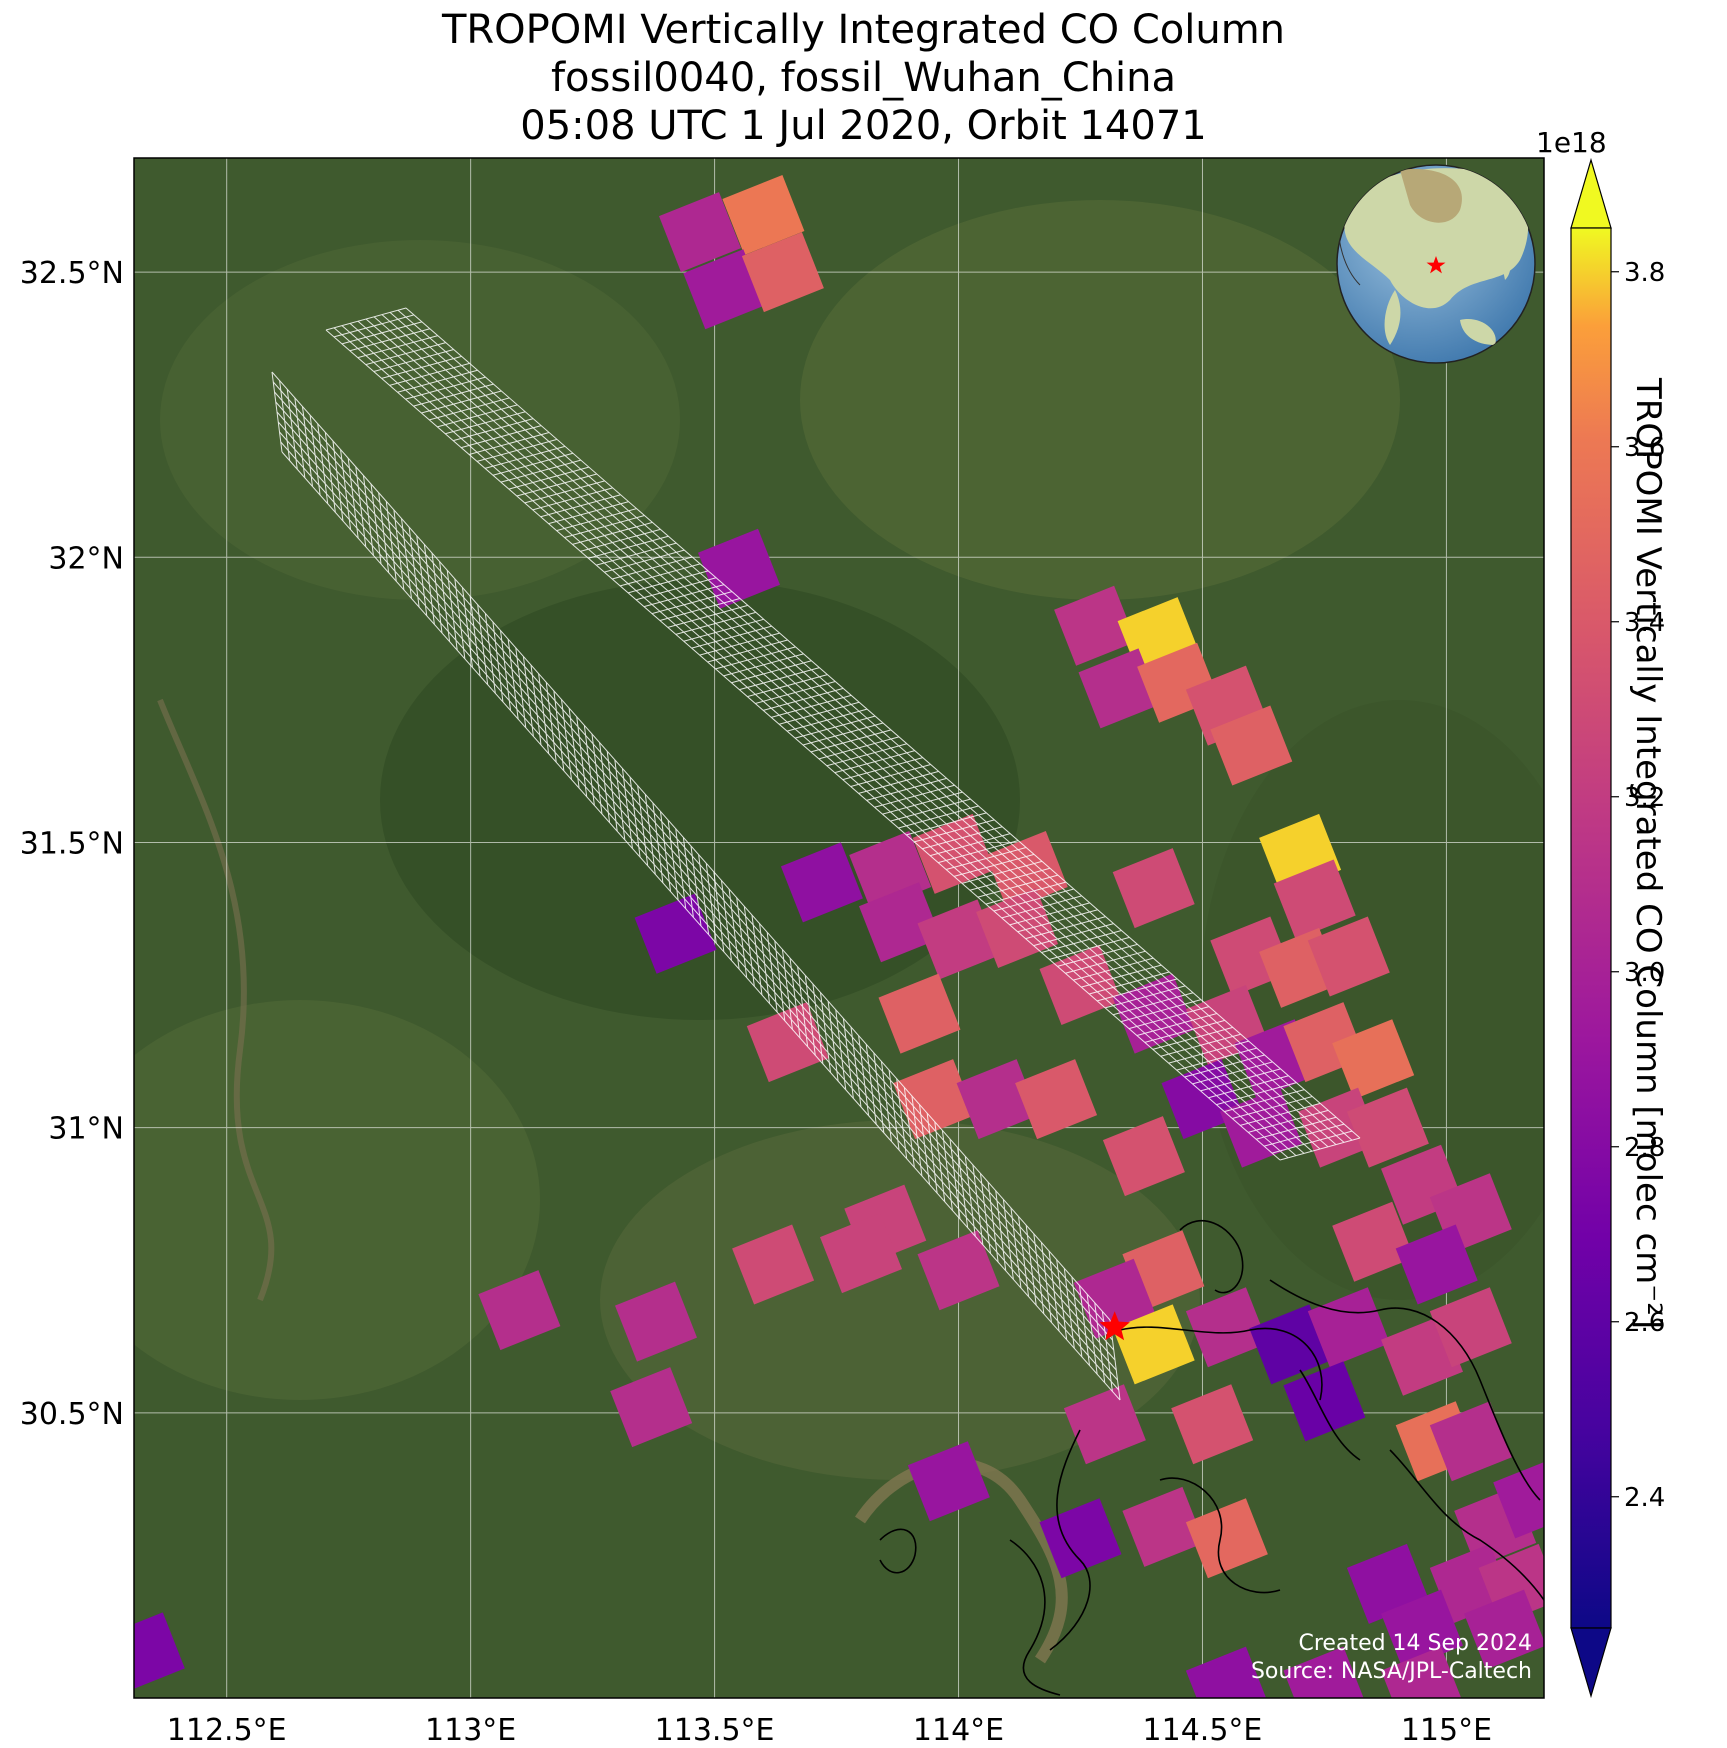  I want to click on latitude-tick-labels: 30.5°N 31°N 31.5°N 32°N 32.5°N, so click(72, 844).